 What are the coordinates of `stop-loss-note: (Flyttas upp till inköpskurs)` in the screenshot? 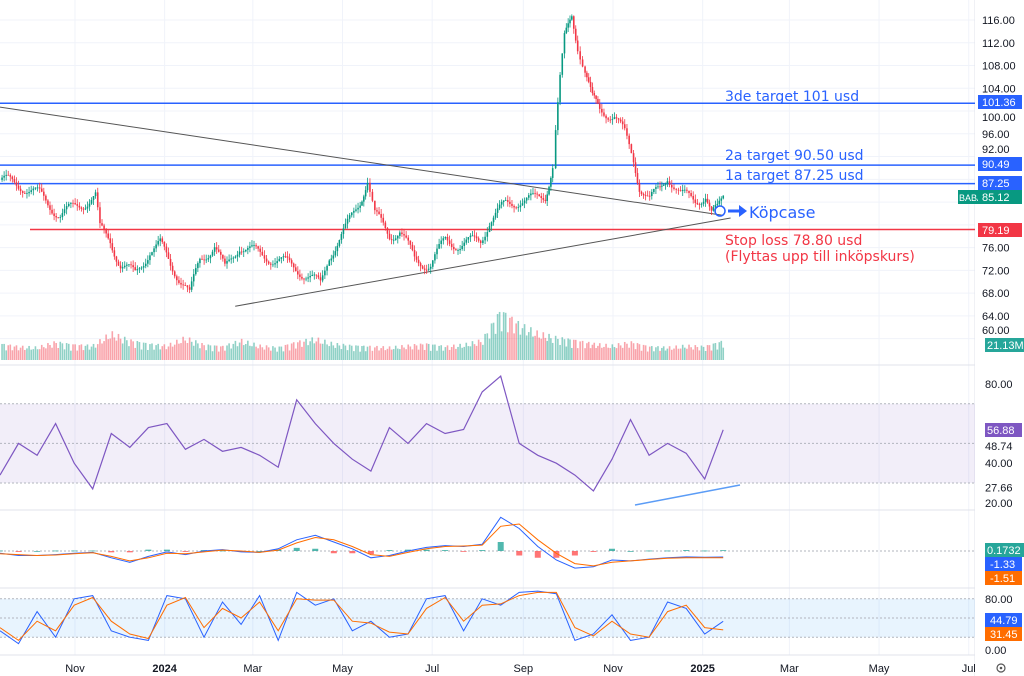 It's located at (820, 257).